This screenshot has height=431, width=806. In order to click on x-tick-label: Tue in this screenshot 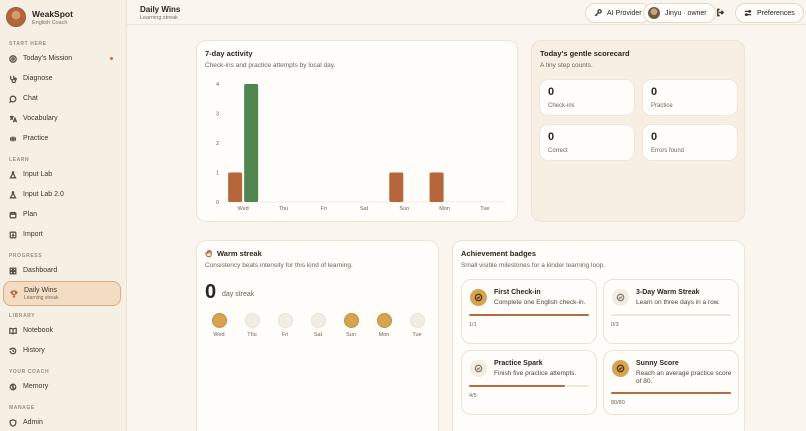, I will do `click(484, 209)`.